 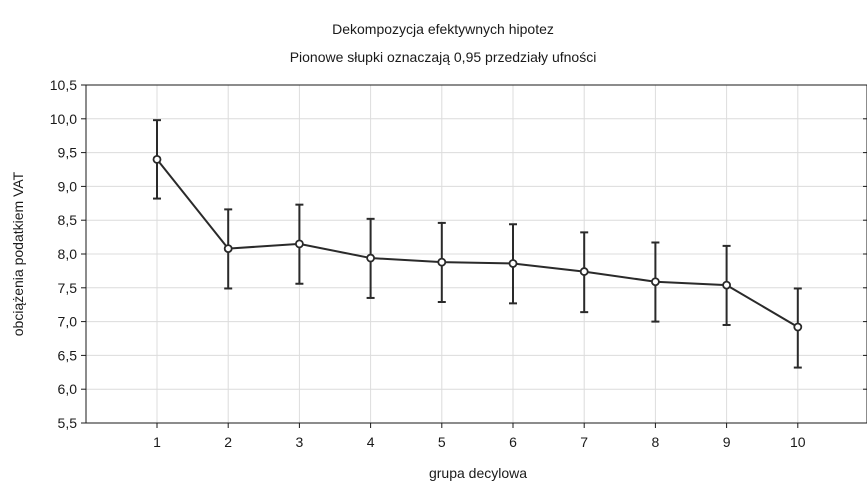 What do you see at coordinates (63, 119) in the screenshot?
I see `y-tick-label: 10,0` at bounding box center [63, 119].